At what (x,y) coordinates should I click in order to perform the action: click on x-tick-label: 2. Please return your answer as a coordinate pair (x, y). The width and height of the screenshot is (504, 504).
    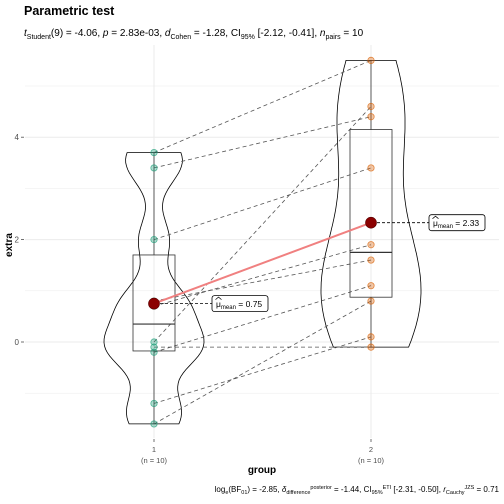
    Looking at the image, I should click on (371, 449).